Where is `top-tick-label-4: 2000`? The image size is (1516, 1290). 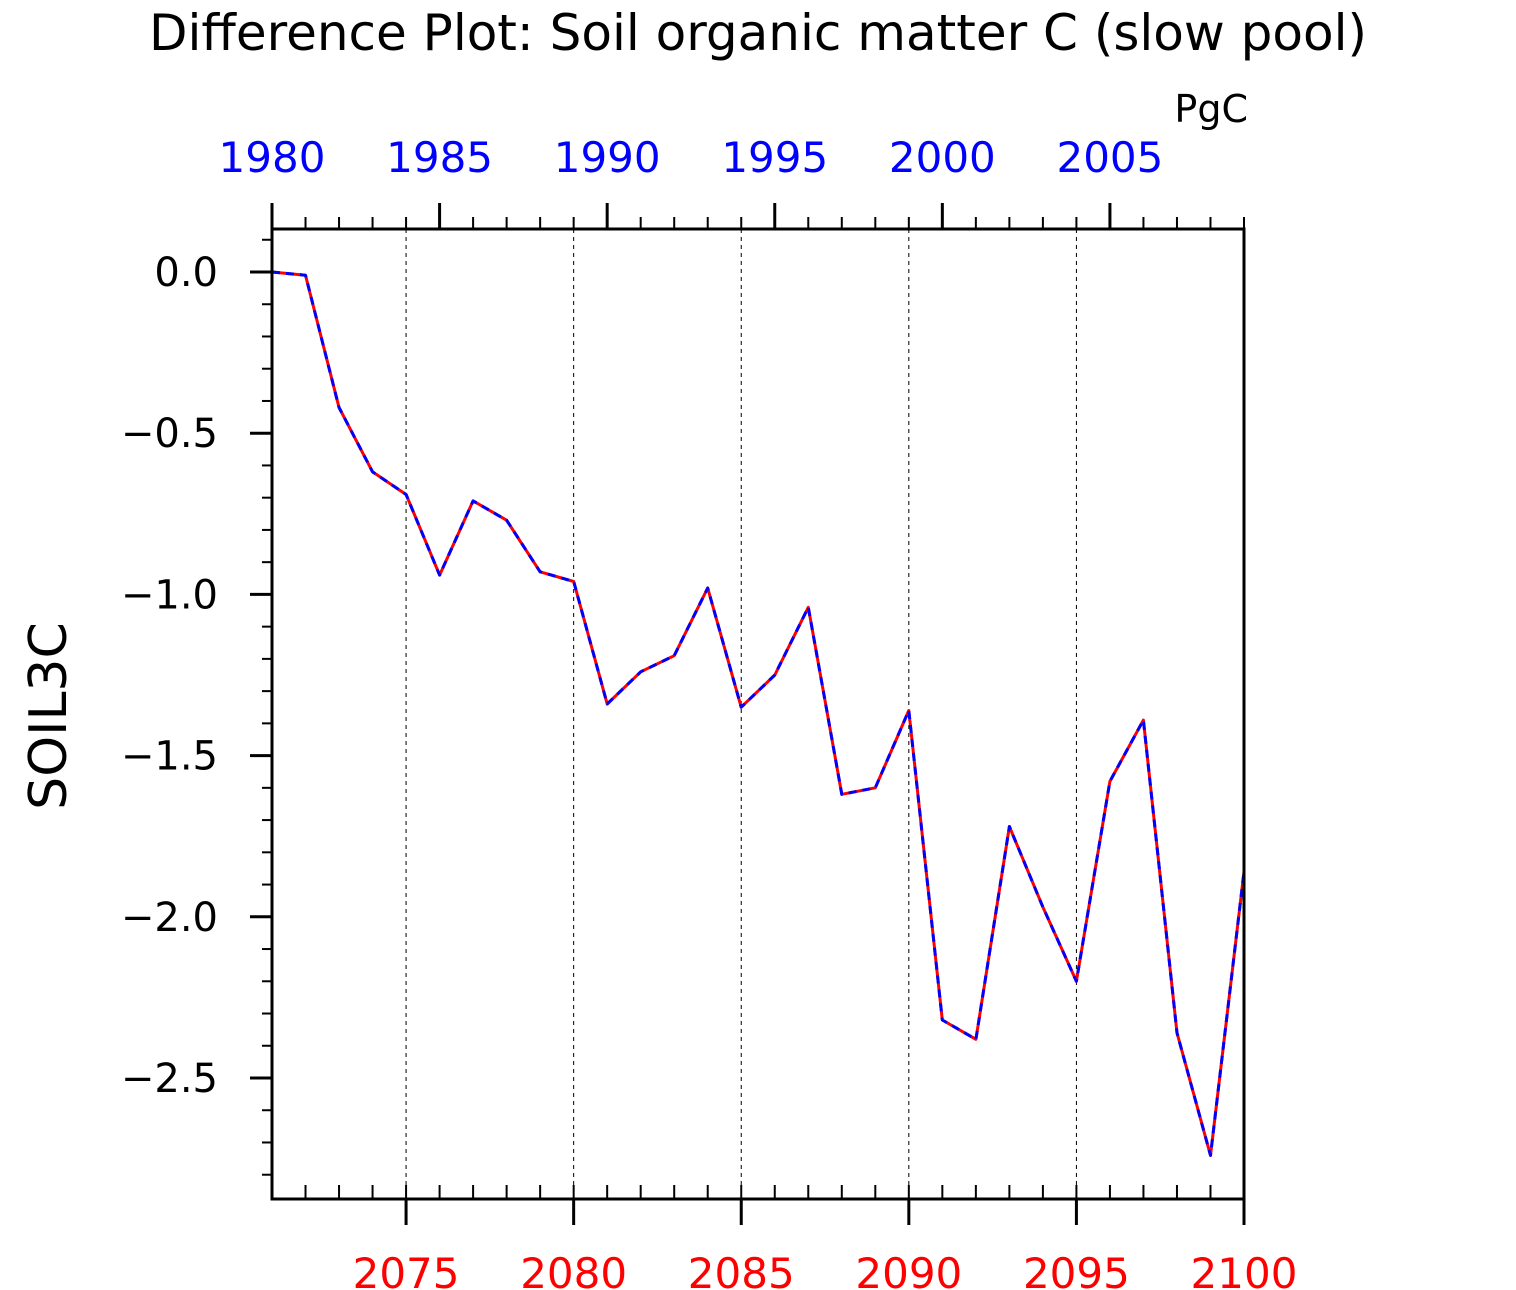 top-tick-label-4: 2000 is located at coordinates (942, 157).